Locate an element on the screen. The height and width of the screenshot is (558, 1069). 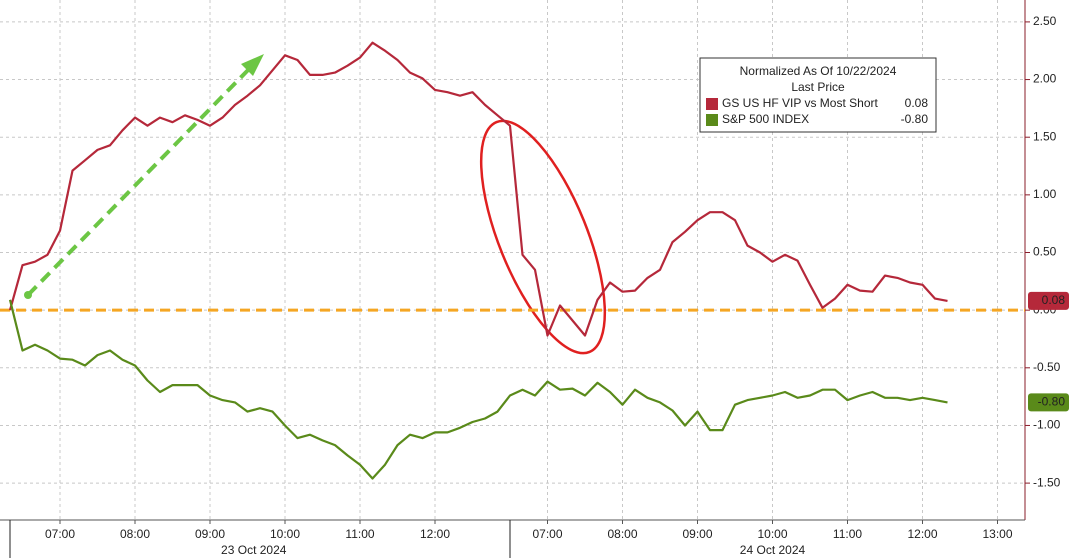
y-tick-label: 1.00 is located at coordinates (1045, 194).